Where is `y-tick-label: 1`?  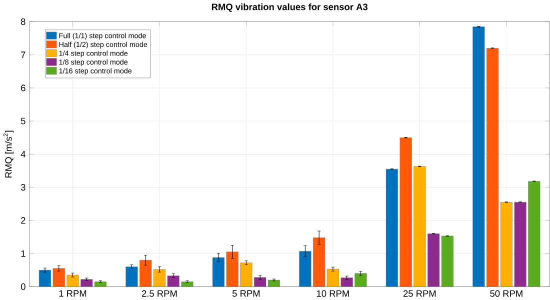
y-tick-label: 1 is located at coordinates (23, 253).